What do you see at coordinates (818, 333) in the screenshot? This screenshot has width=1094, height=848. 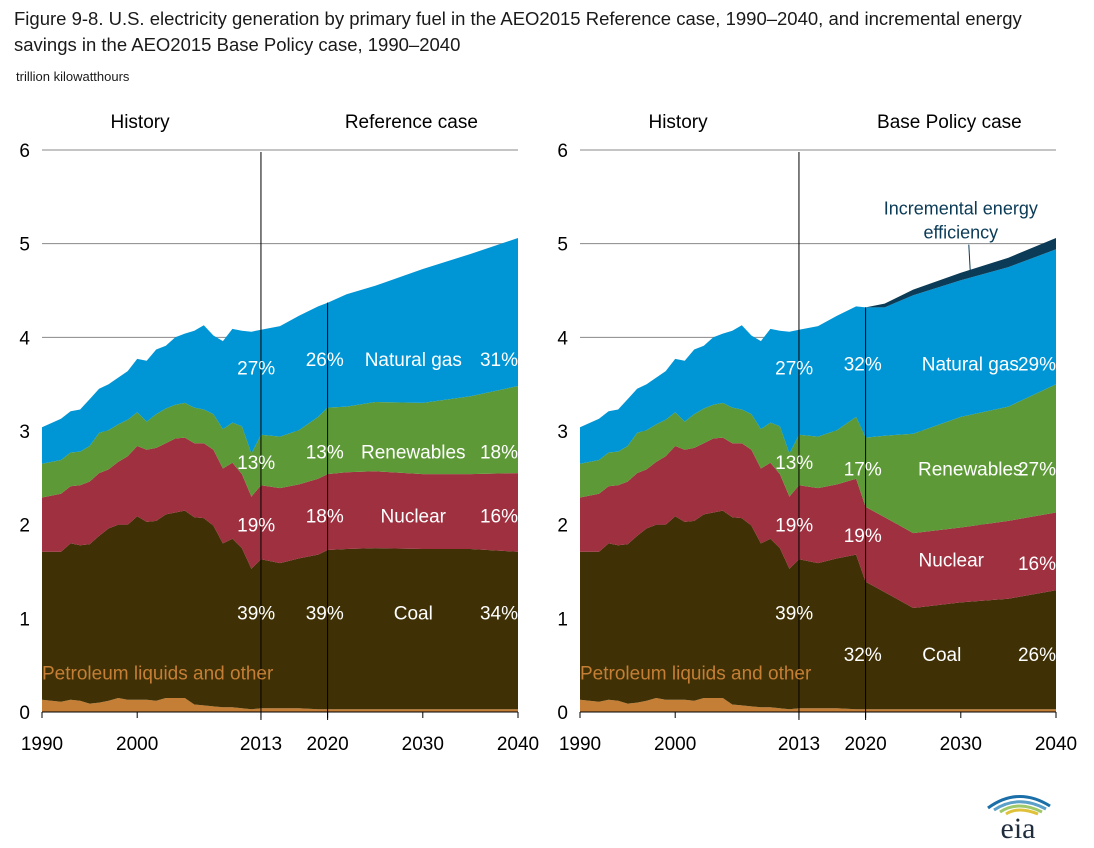 I see `area-efficiency` at bounding box center [818, 333].